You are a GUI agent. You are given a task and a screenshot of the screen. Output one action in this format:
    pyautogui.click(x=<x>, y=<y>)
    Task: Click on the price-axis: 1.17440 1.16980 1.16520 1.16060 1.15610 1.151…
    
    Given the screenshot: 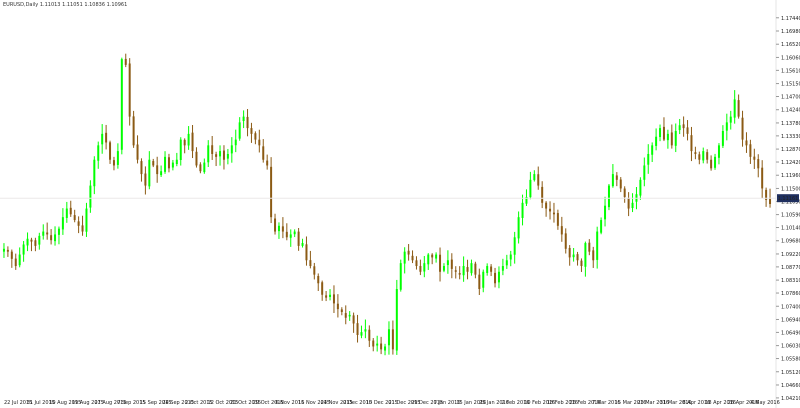 What is the action you would take?
    pyautogui.click(x=788, y=209)
    